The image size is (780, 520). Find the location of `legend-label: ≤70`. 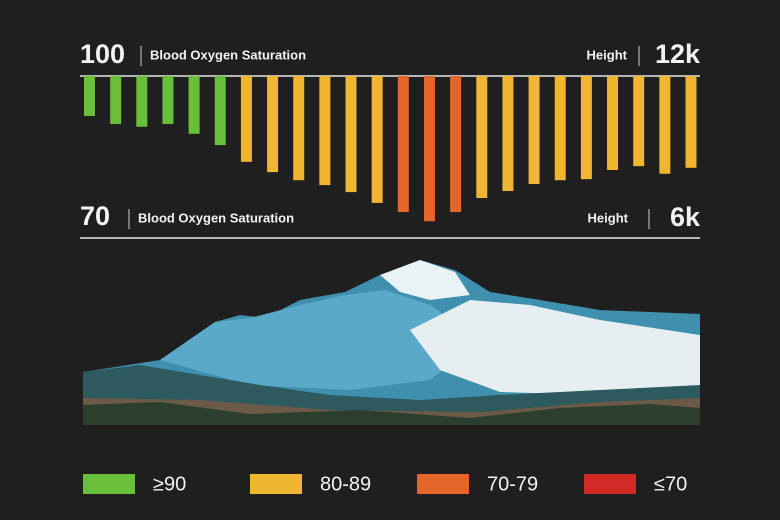

legend-label: ≤70 is located at coordinates (670, 484).